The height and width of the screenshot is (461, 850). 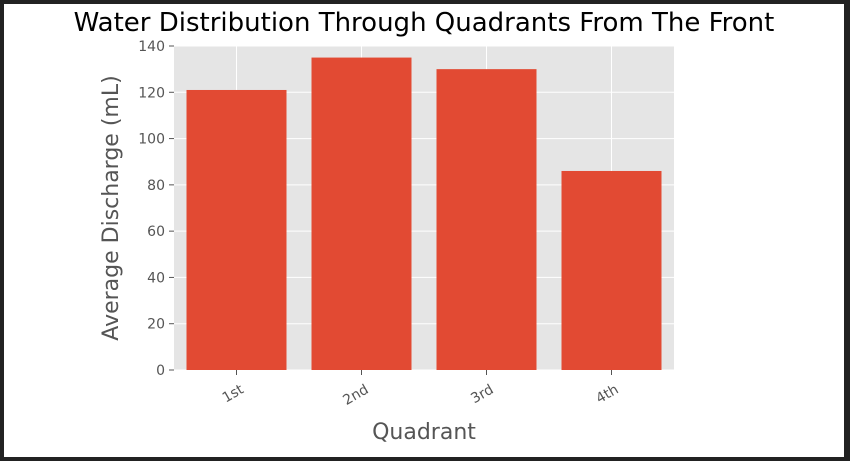 I want to click on y-tick-label: 60, so click(x=156, y=232).